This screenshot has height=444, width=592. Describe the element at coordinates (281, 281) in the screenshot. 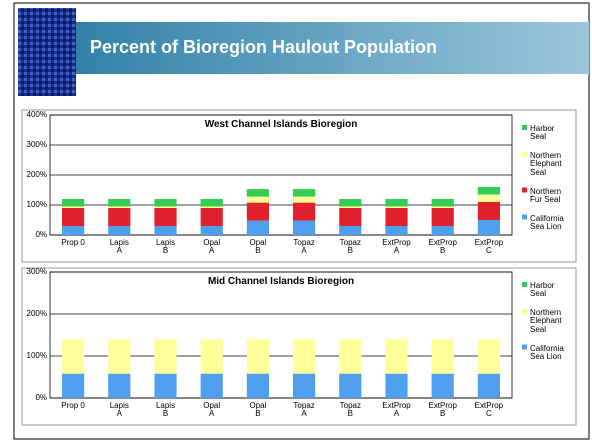

I see `chart-title: Mid Channel Islands Bioregion` at that location.